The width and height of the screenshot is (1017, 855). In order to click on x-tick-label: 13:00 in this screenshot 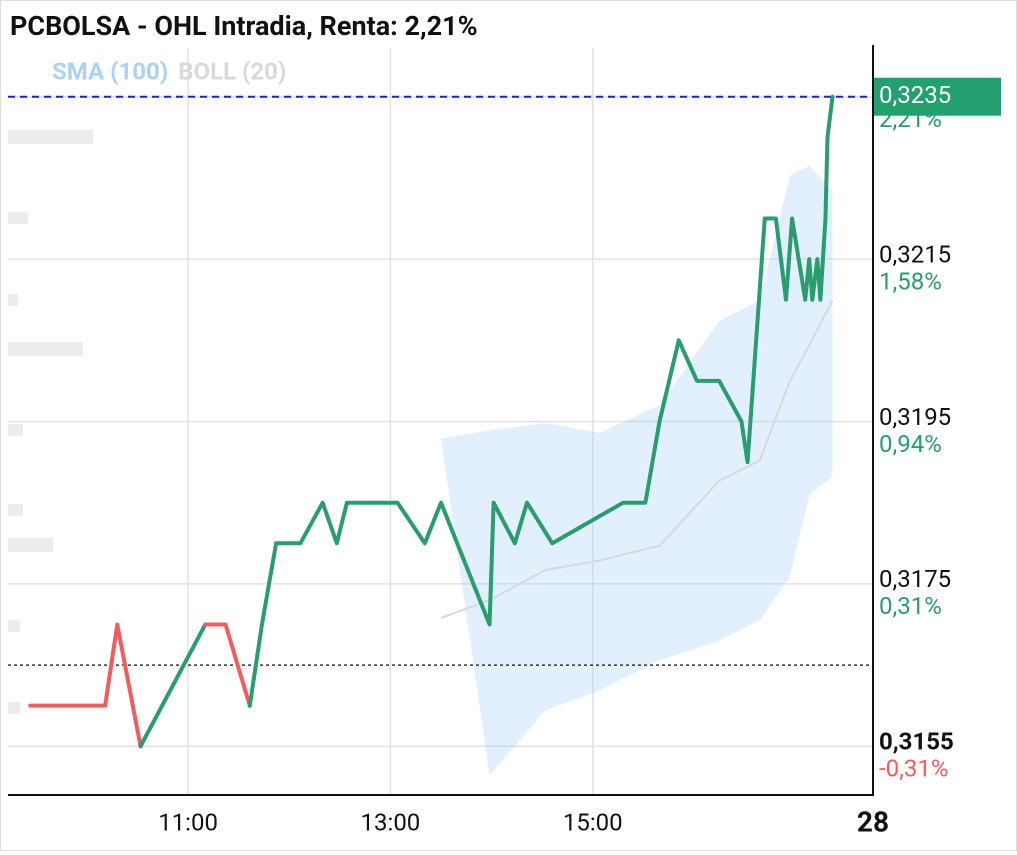, I will do `click(391, 822)`.